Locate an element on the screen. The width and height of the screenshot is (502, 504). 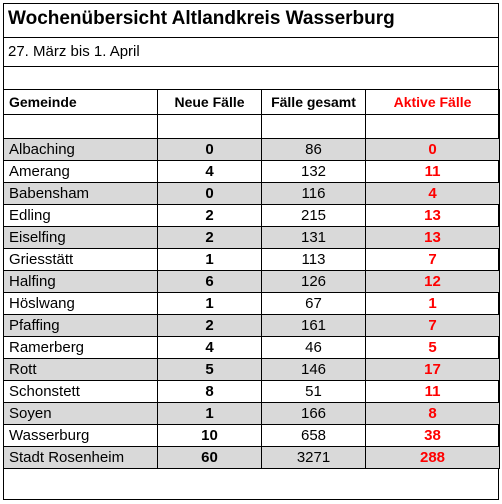
header-faelle-gesamt: Fälle gesamt is located at coordinates (313, 102).